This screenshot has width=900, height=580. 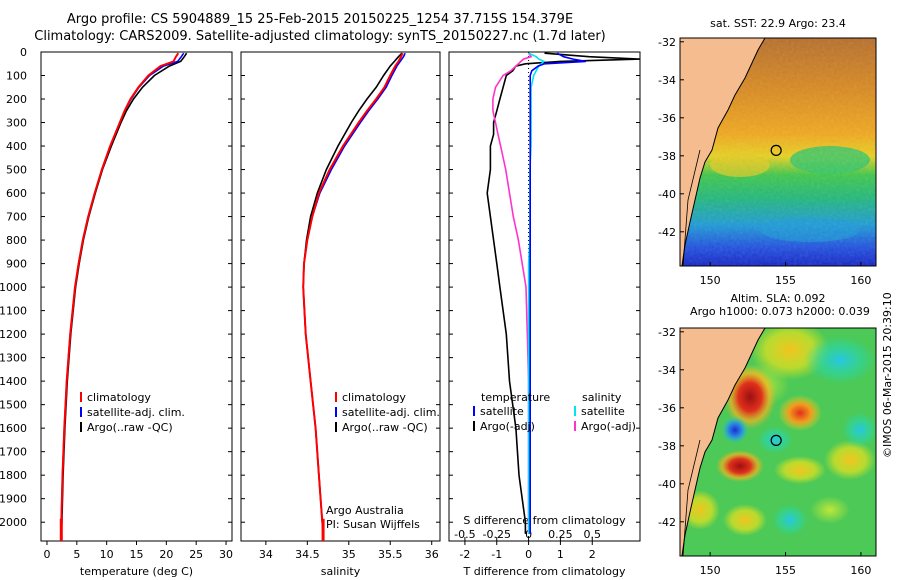 What do you see at coordinates (76, 554) in the screenshot?
I see `x-tick-label: 5` at bounding box center [76, 554].